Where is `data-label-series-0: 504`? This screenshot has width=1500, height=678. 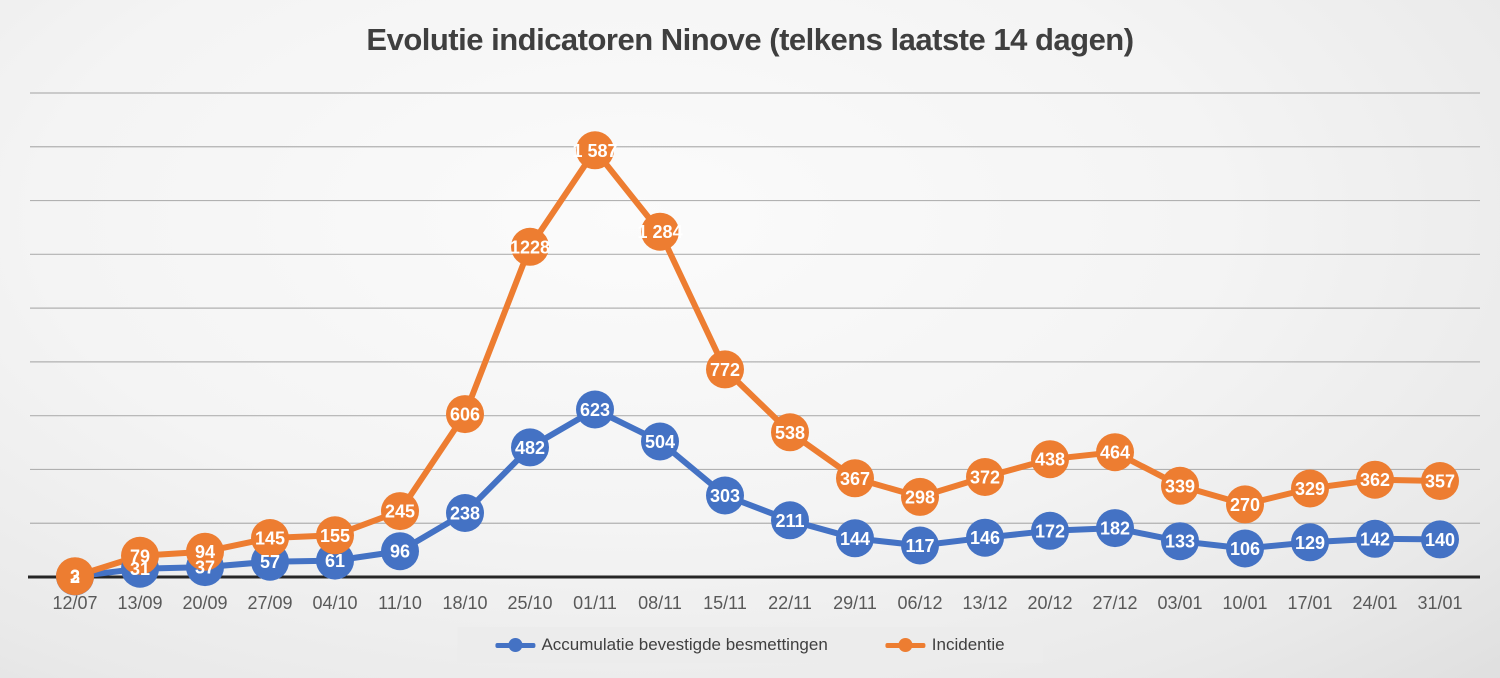 data-label-series-0: 504 is located at coordinates (660, 442).